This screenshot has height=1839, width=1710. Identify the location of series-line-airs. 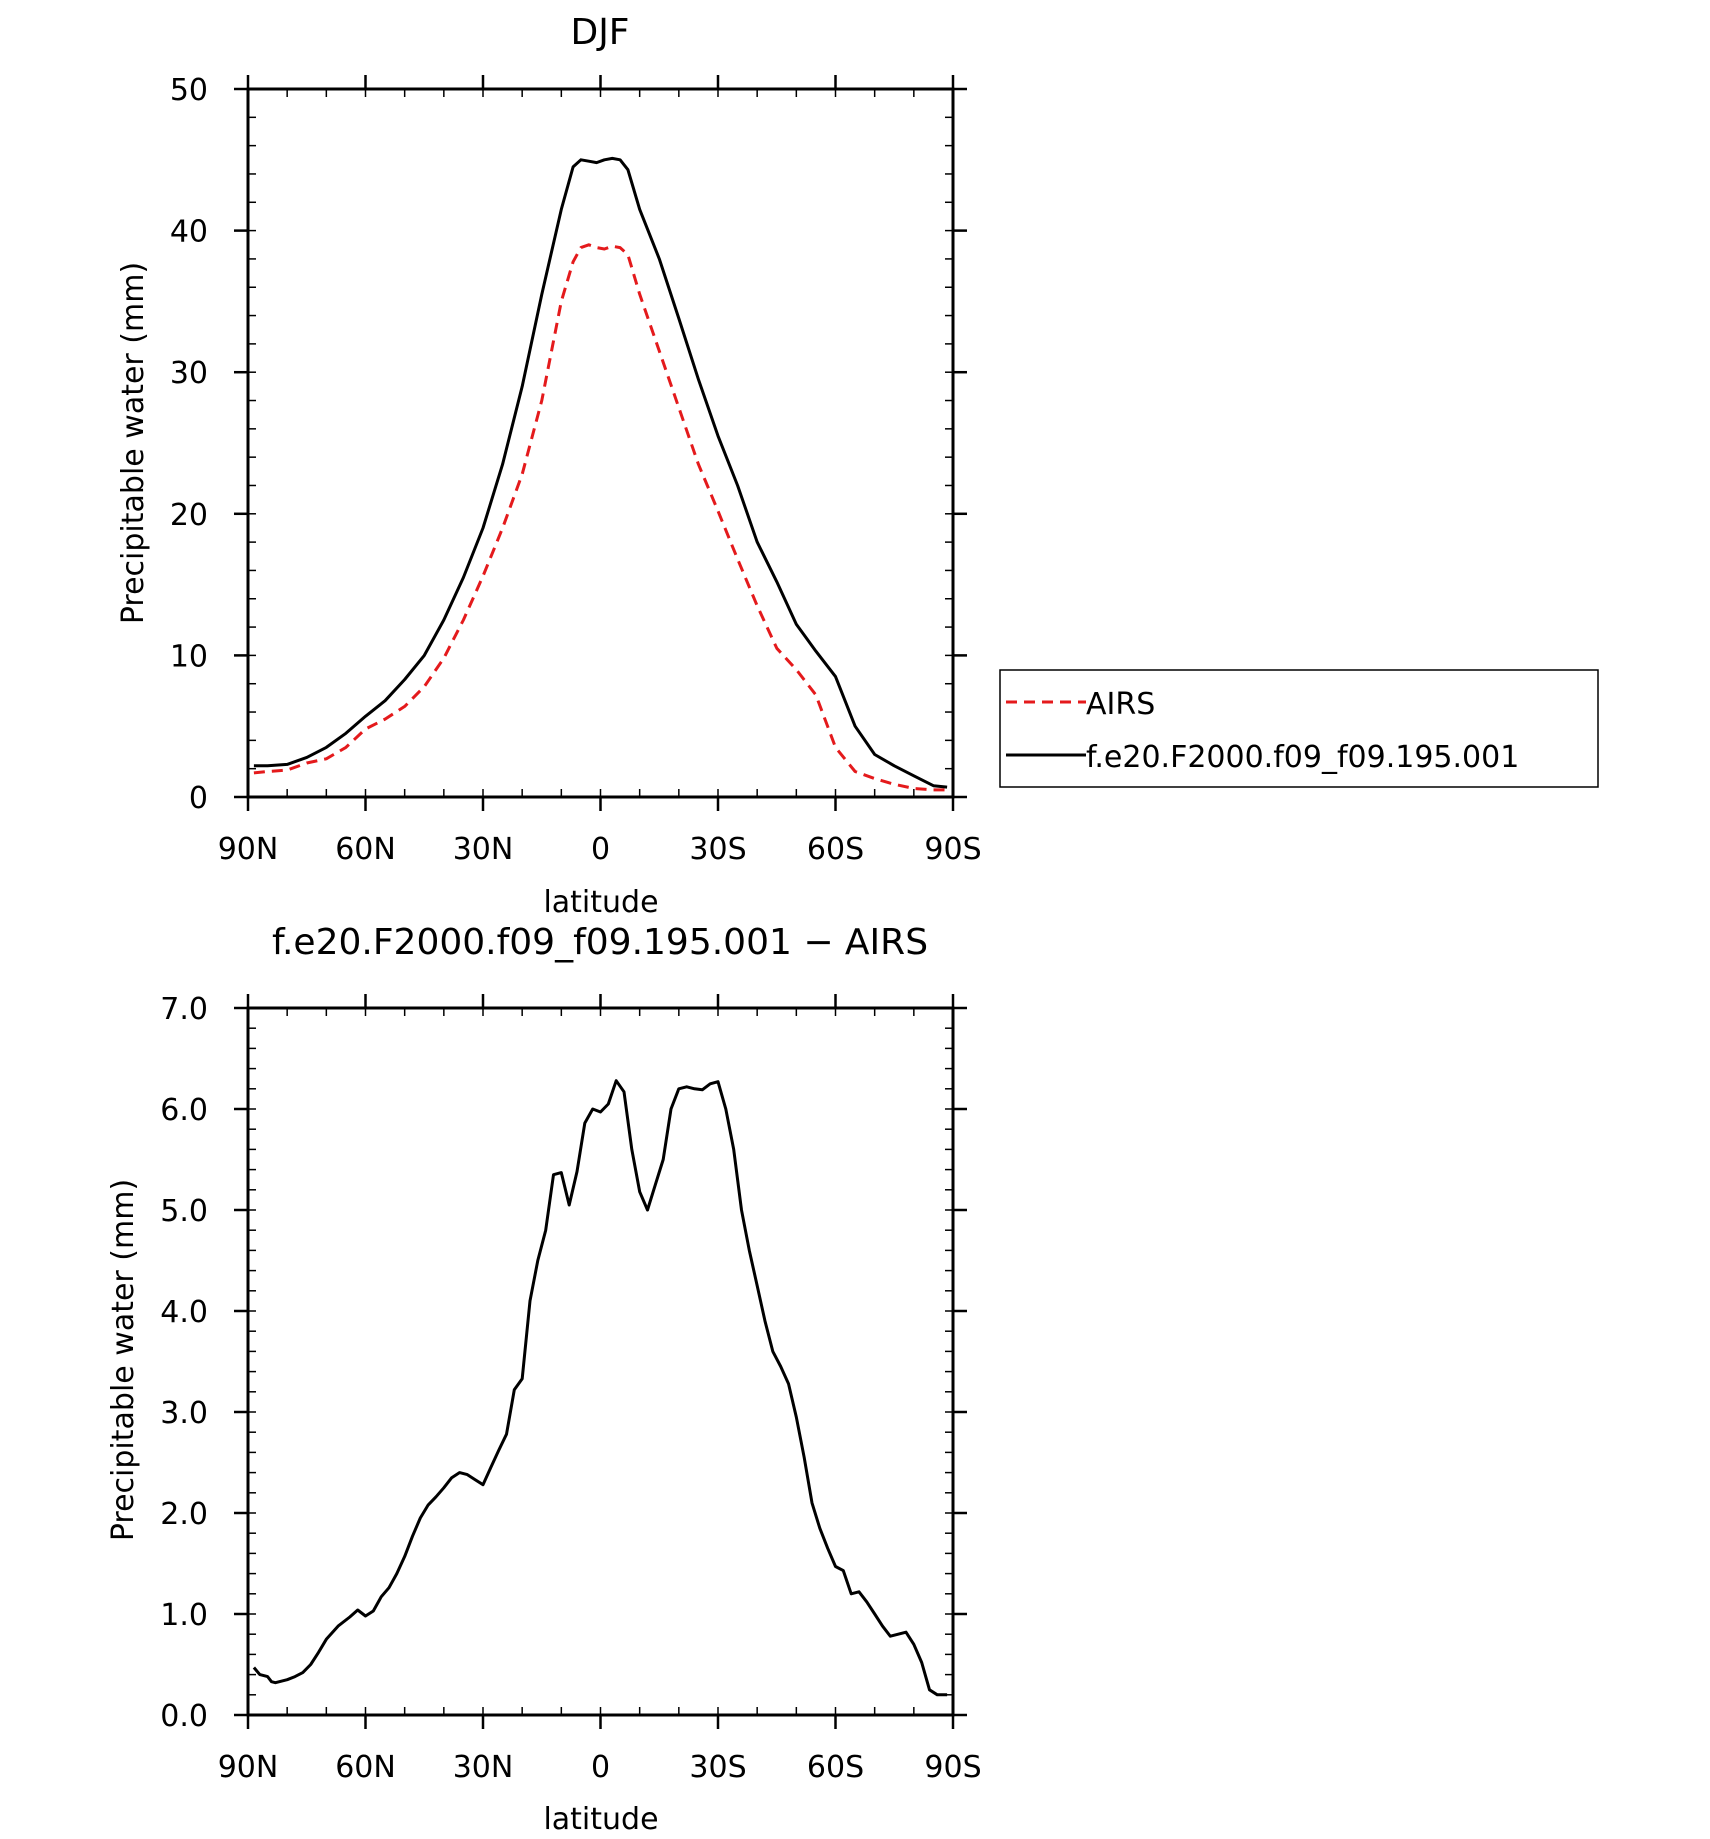
(600, 517).